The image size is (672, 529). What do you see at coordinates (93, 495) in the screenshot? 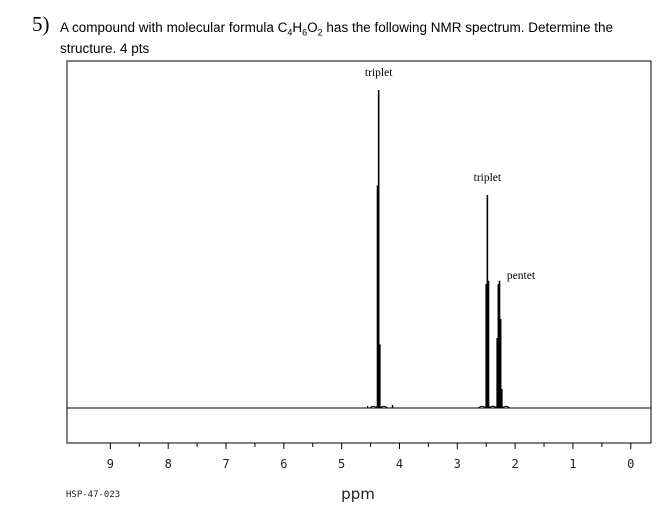
I see `sample-id: HSP-47-023` at bounding box center [93, 495].